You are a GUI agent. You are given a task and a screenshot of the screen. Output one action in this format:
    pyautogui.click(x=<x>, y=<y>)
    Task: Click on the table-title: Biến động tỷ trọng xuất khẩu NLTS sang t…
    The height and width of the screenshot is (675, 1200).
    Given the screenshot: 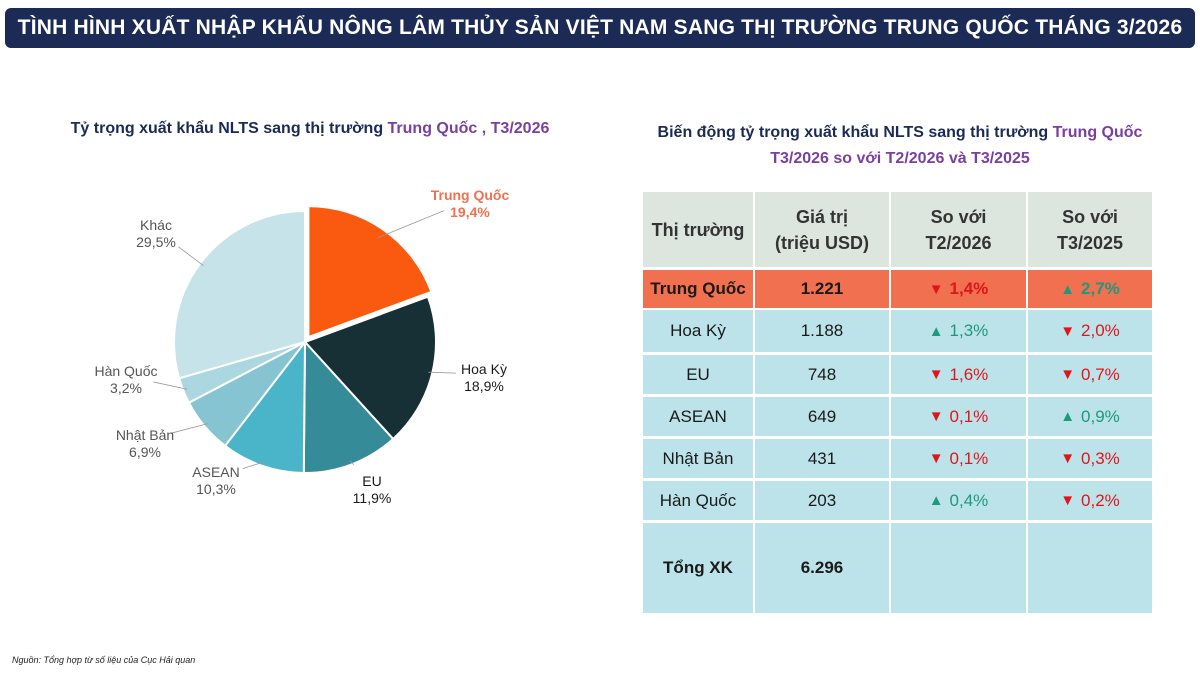 What is the action you would take?
    pyautogui.click(x=900, y=146)
    